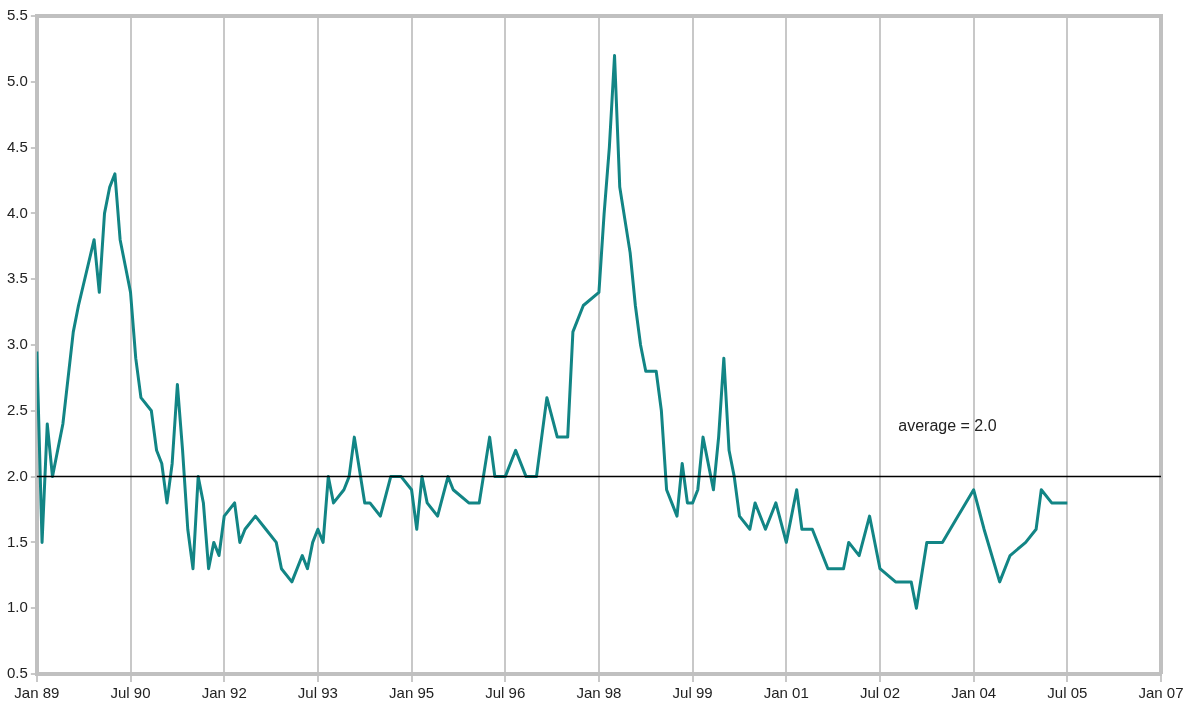  What do you see at coordinates (130, 693) in the screenshot?
I see `x-tick-label: Jul 90` at bounding box center [130, 693].